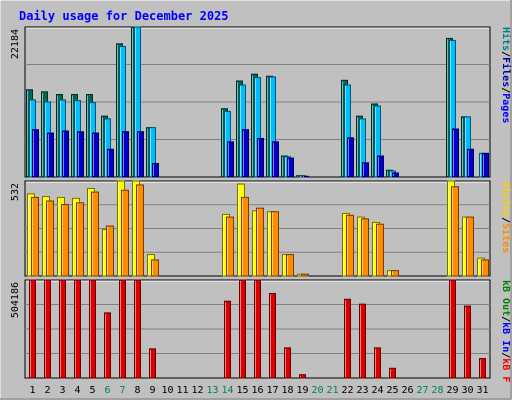 The width and height of the screenshot is (512, 400). Describe the element at coordinates (272, 390) in the screenshot. I see `x-tick-day-17: 17` at that location.